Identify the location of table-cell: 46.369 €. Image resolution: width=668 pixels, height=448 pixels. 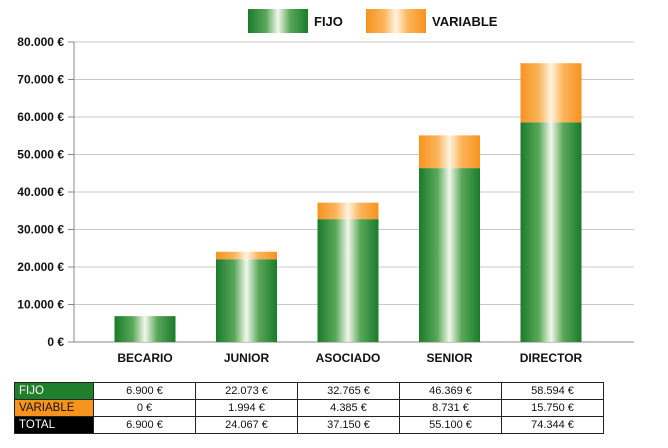
(450, 391).